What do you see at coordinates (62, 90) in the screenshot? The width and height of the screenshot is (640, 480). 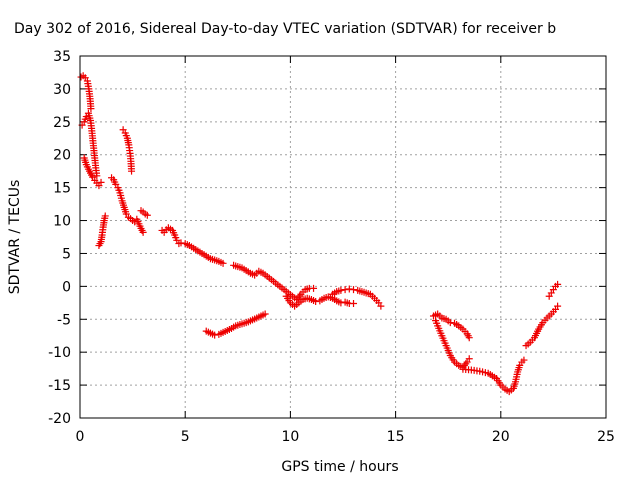 I see `y-tick-label: 30` at bounding box center [62, 90].